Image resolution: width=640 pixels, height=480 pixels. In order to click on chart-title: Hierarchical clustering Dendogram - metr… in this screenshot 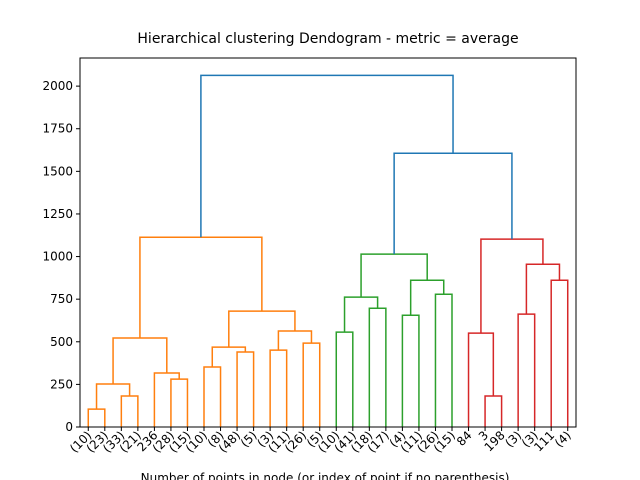, I will do `click(327, 39)`.